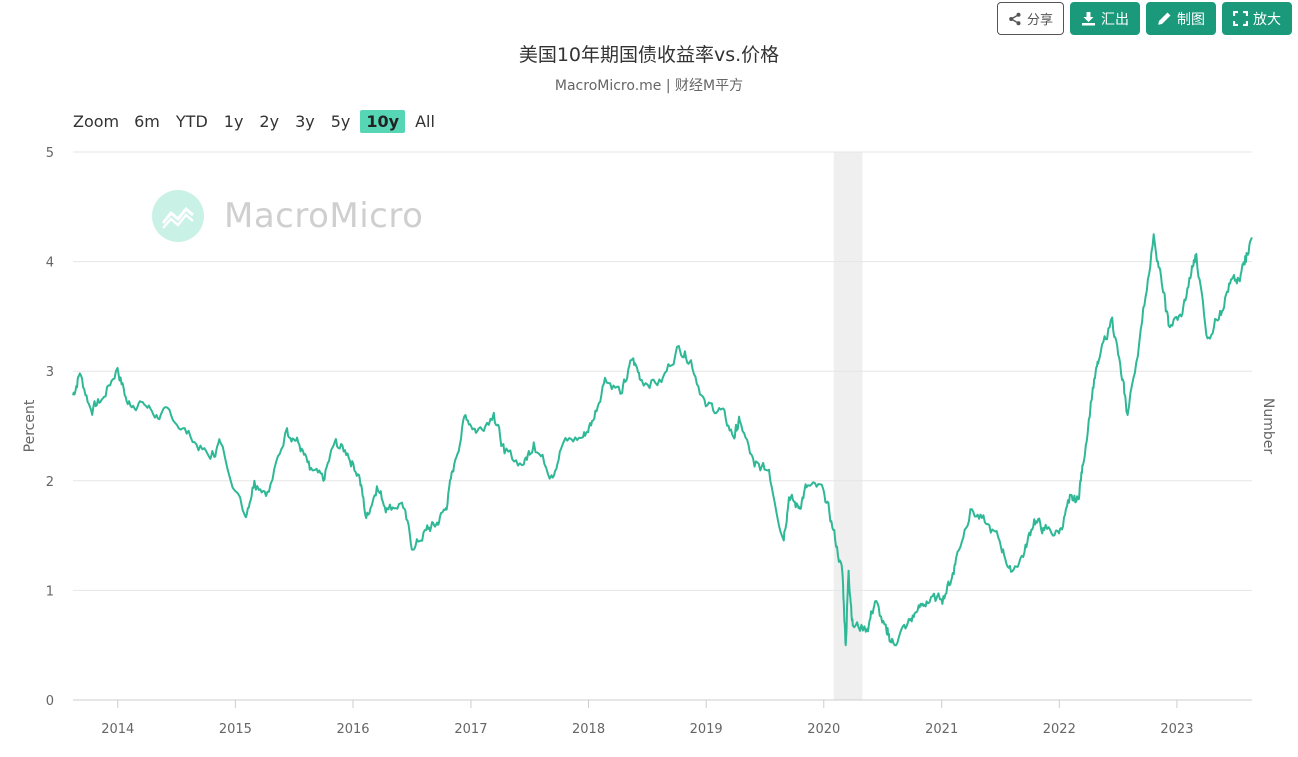 This screenshot has width=1298, height=757. What do you see at coordinates (649, 86) in the screenshot?
I see `chart-subtitle: MacroMicro.me | 财经M平方` at bounding box center [649, 86].